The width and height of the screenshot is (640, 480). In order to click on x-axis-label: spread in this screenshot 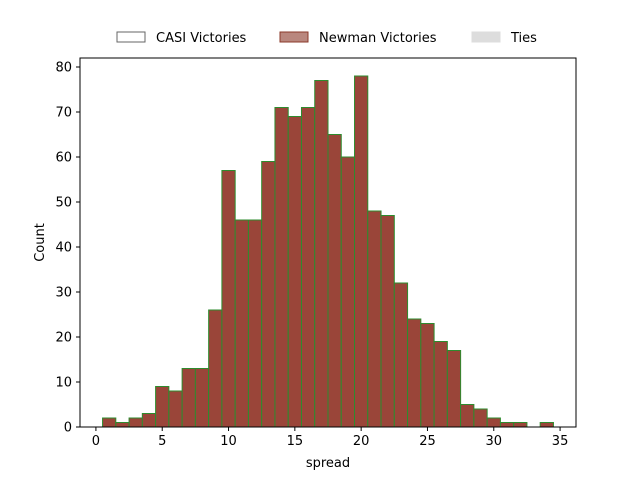, I will do `click(328, 463)`.